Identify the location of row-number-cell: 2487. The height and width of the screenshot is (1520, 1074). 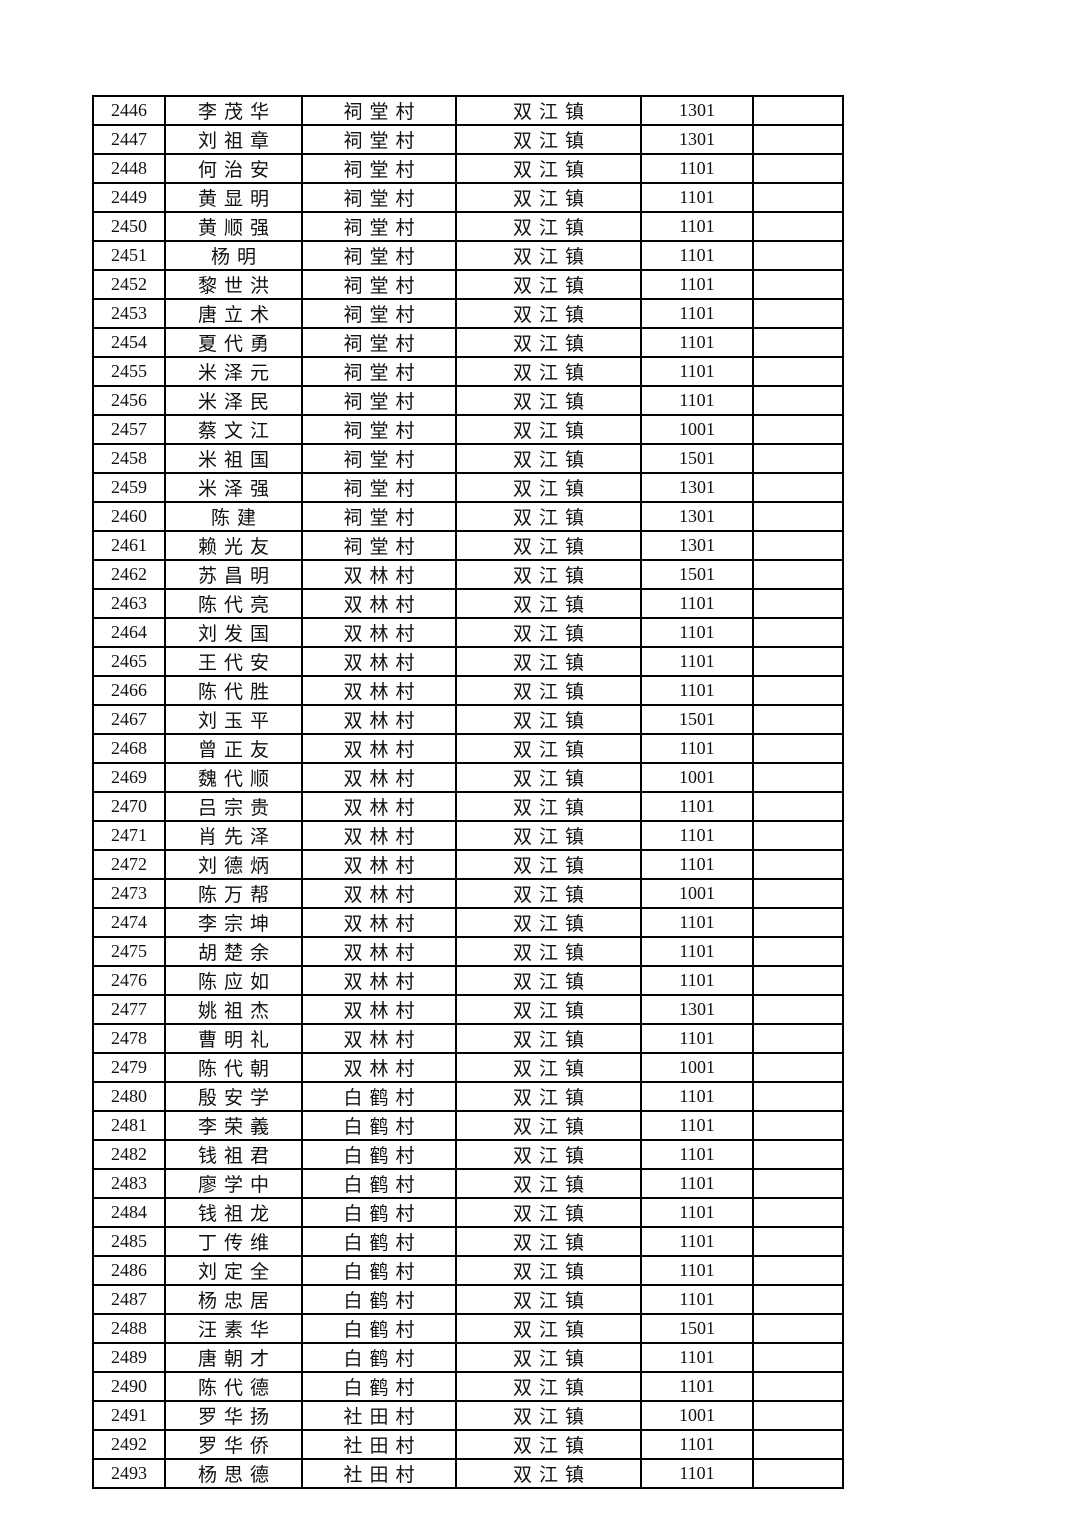
(129, 1299).